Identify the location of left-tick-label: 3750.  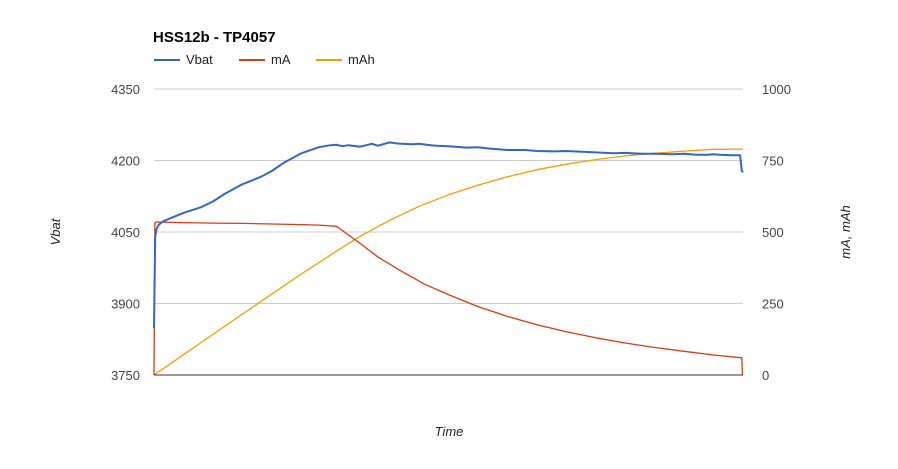
(125, 375).